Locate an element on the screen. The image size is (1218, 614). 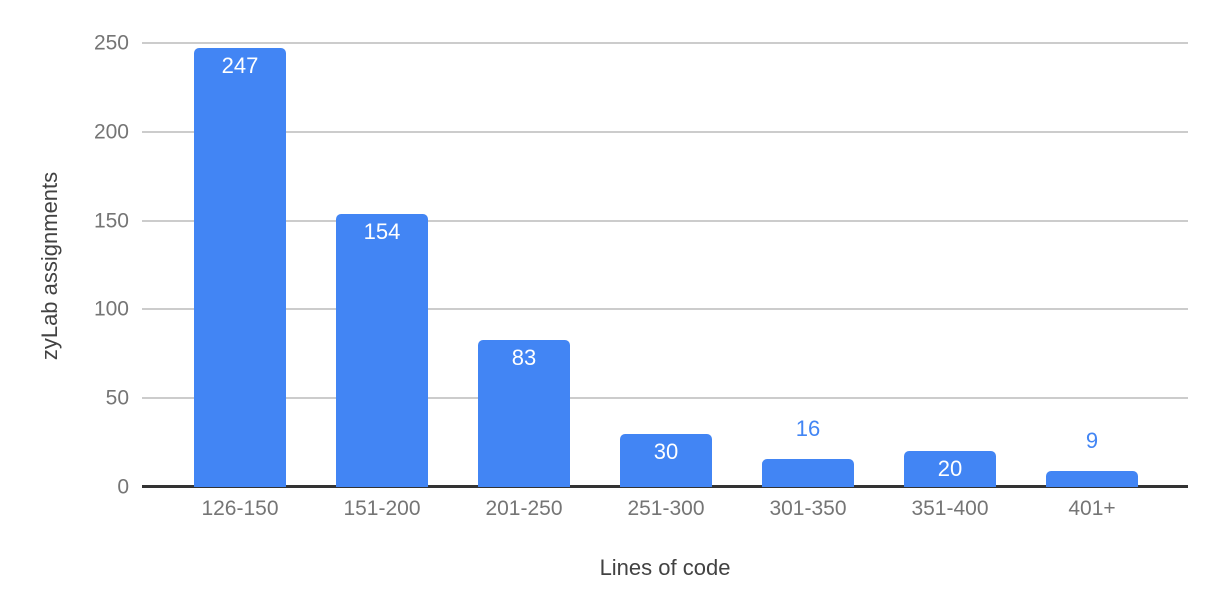
y-axis-tick-label-100: 100 is located at coordinates (111, 309).